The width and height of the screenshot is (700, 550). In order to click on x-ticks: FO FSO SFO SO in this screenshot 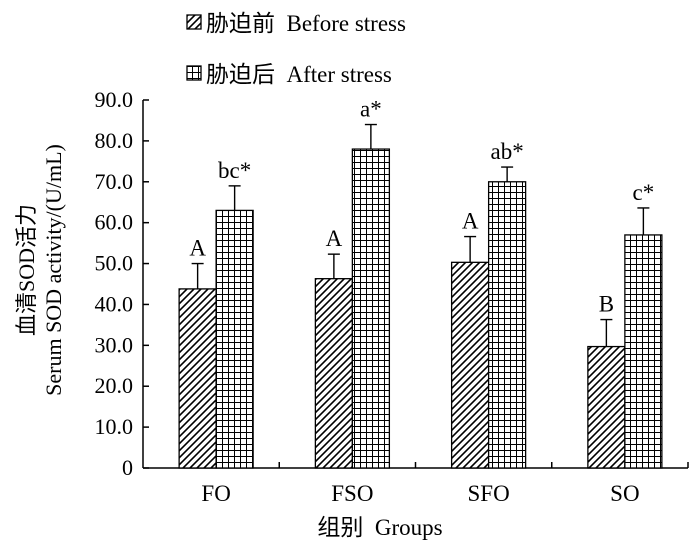, I will do `click(445, 484)`.